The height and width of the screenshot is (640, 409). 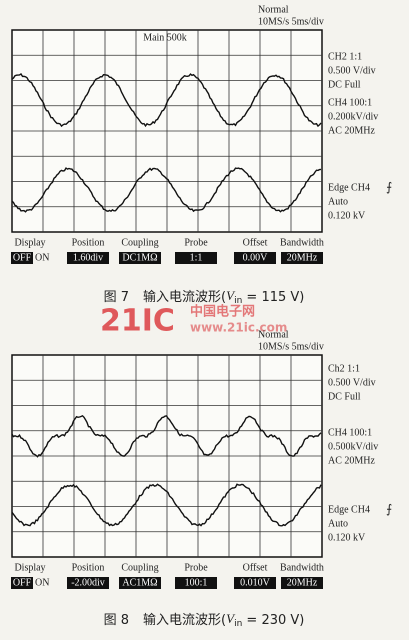 I want to click on menu-value: 0.010V, so click(x=255, y=582).